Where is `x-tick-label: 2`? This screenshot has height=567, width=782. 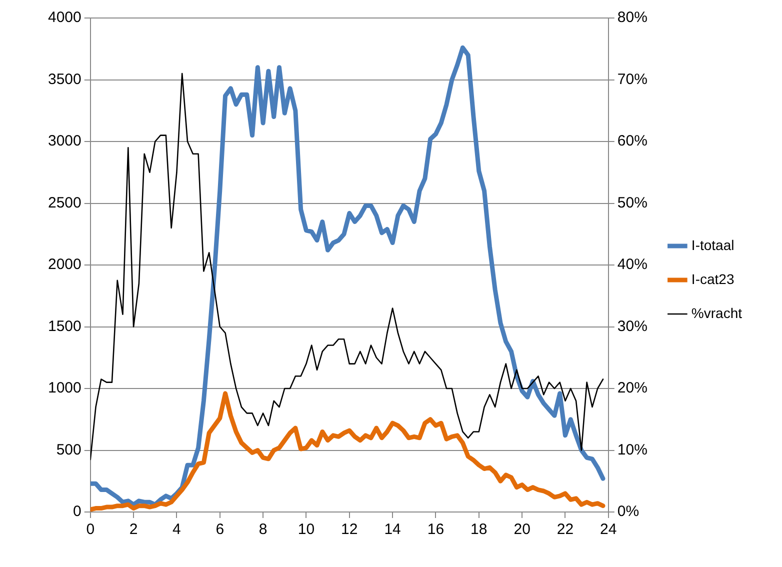 x-tick-label: 2 is located at coordinates (133, 529).